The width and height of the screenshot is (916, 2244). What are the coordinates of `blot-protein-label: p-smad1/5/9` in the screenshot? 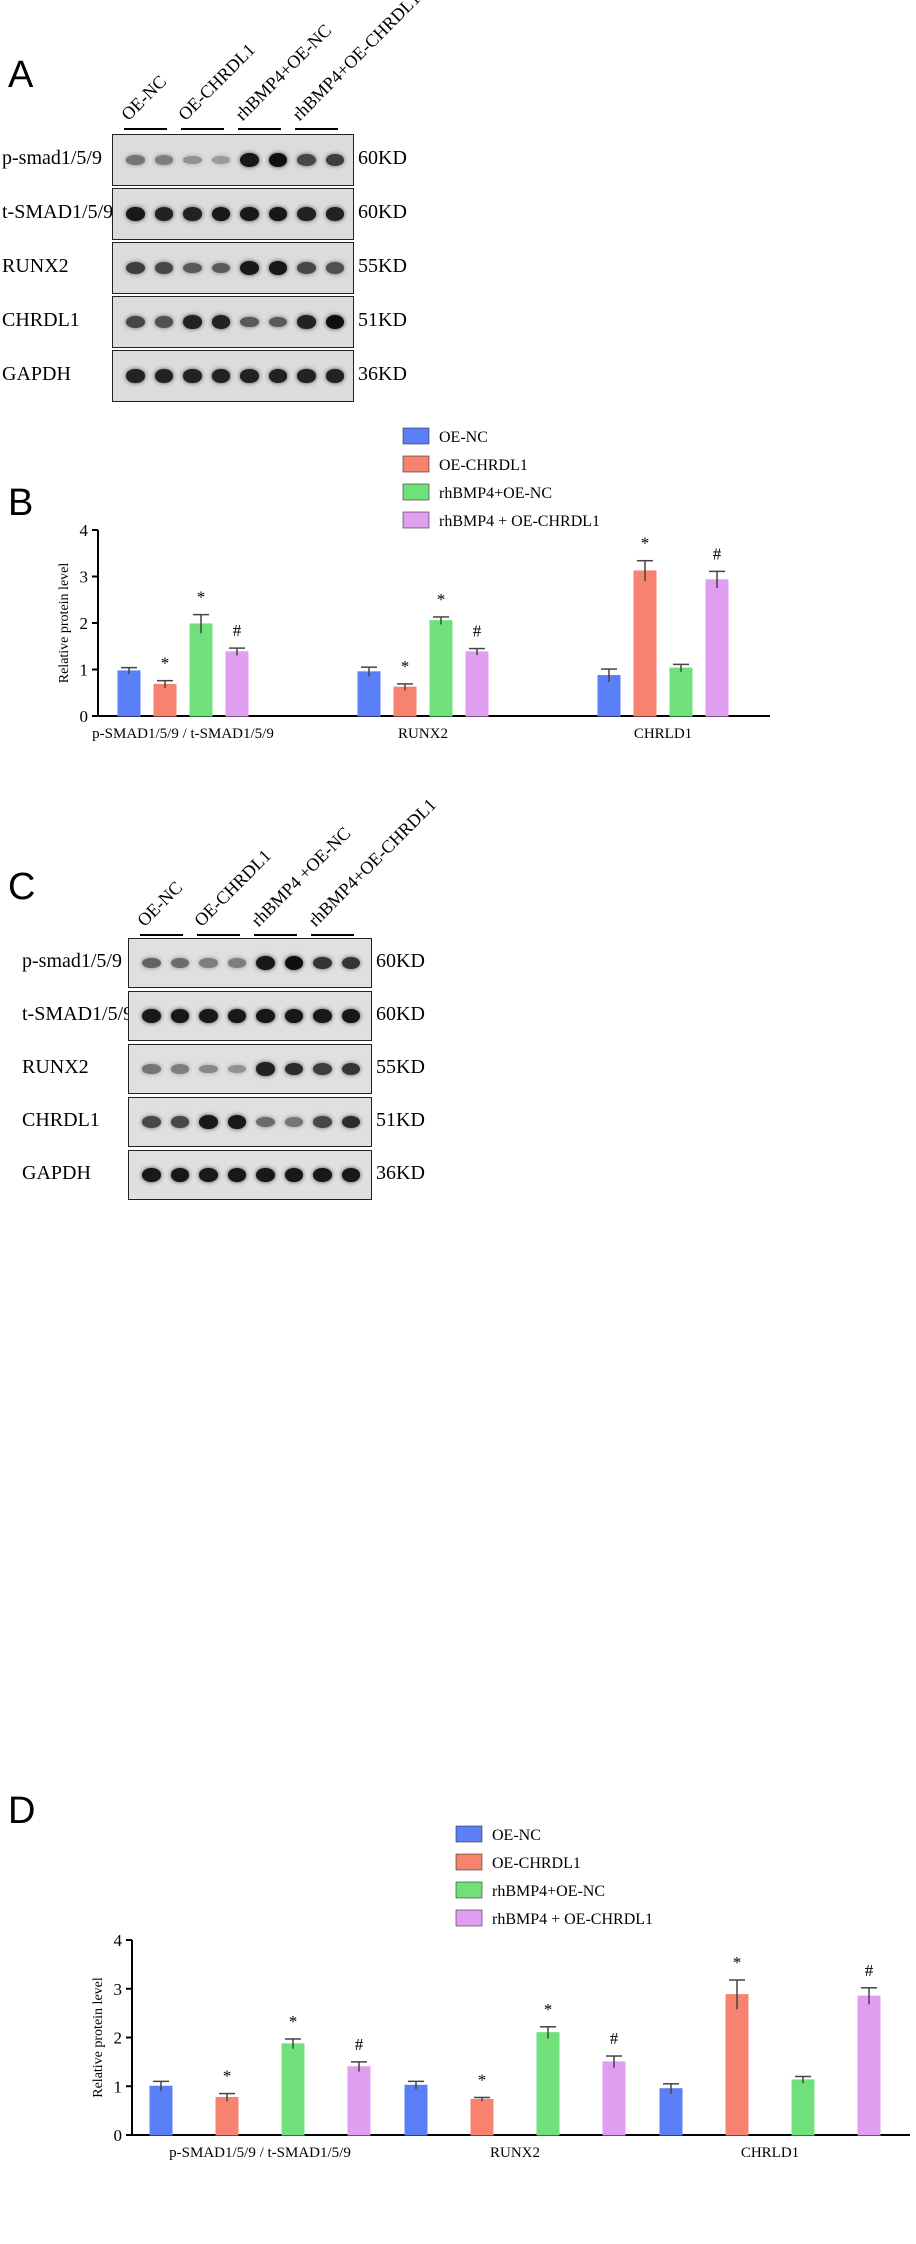 It's located at (52, 158).